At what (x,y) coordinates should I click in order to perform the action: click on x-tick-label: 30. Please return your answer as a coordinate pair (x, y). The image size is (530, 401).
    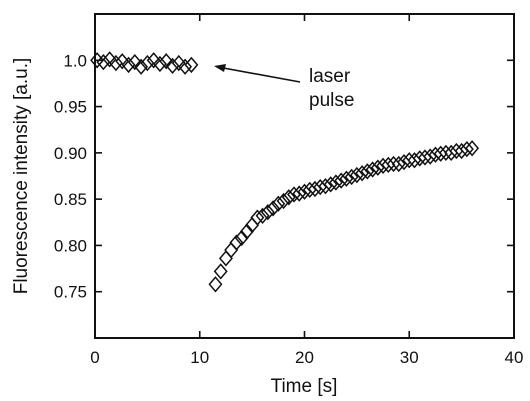
    Looking at the image, I should click on (409, 357).